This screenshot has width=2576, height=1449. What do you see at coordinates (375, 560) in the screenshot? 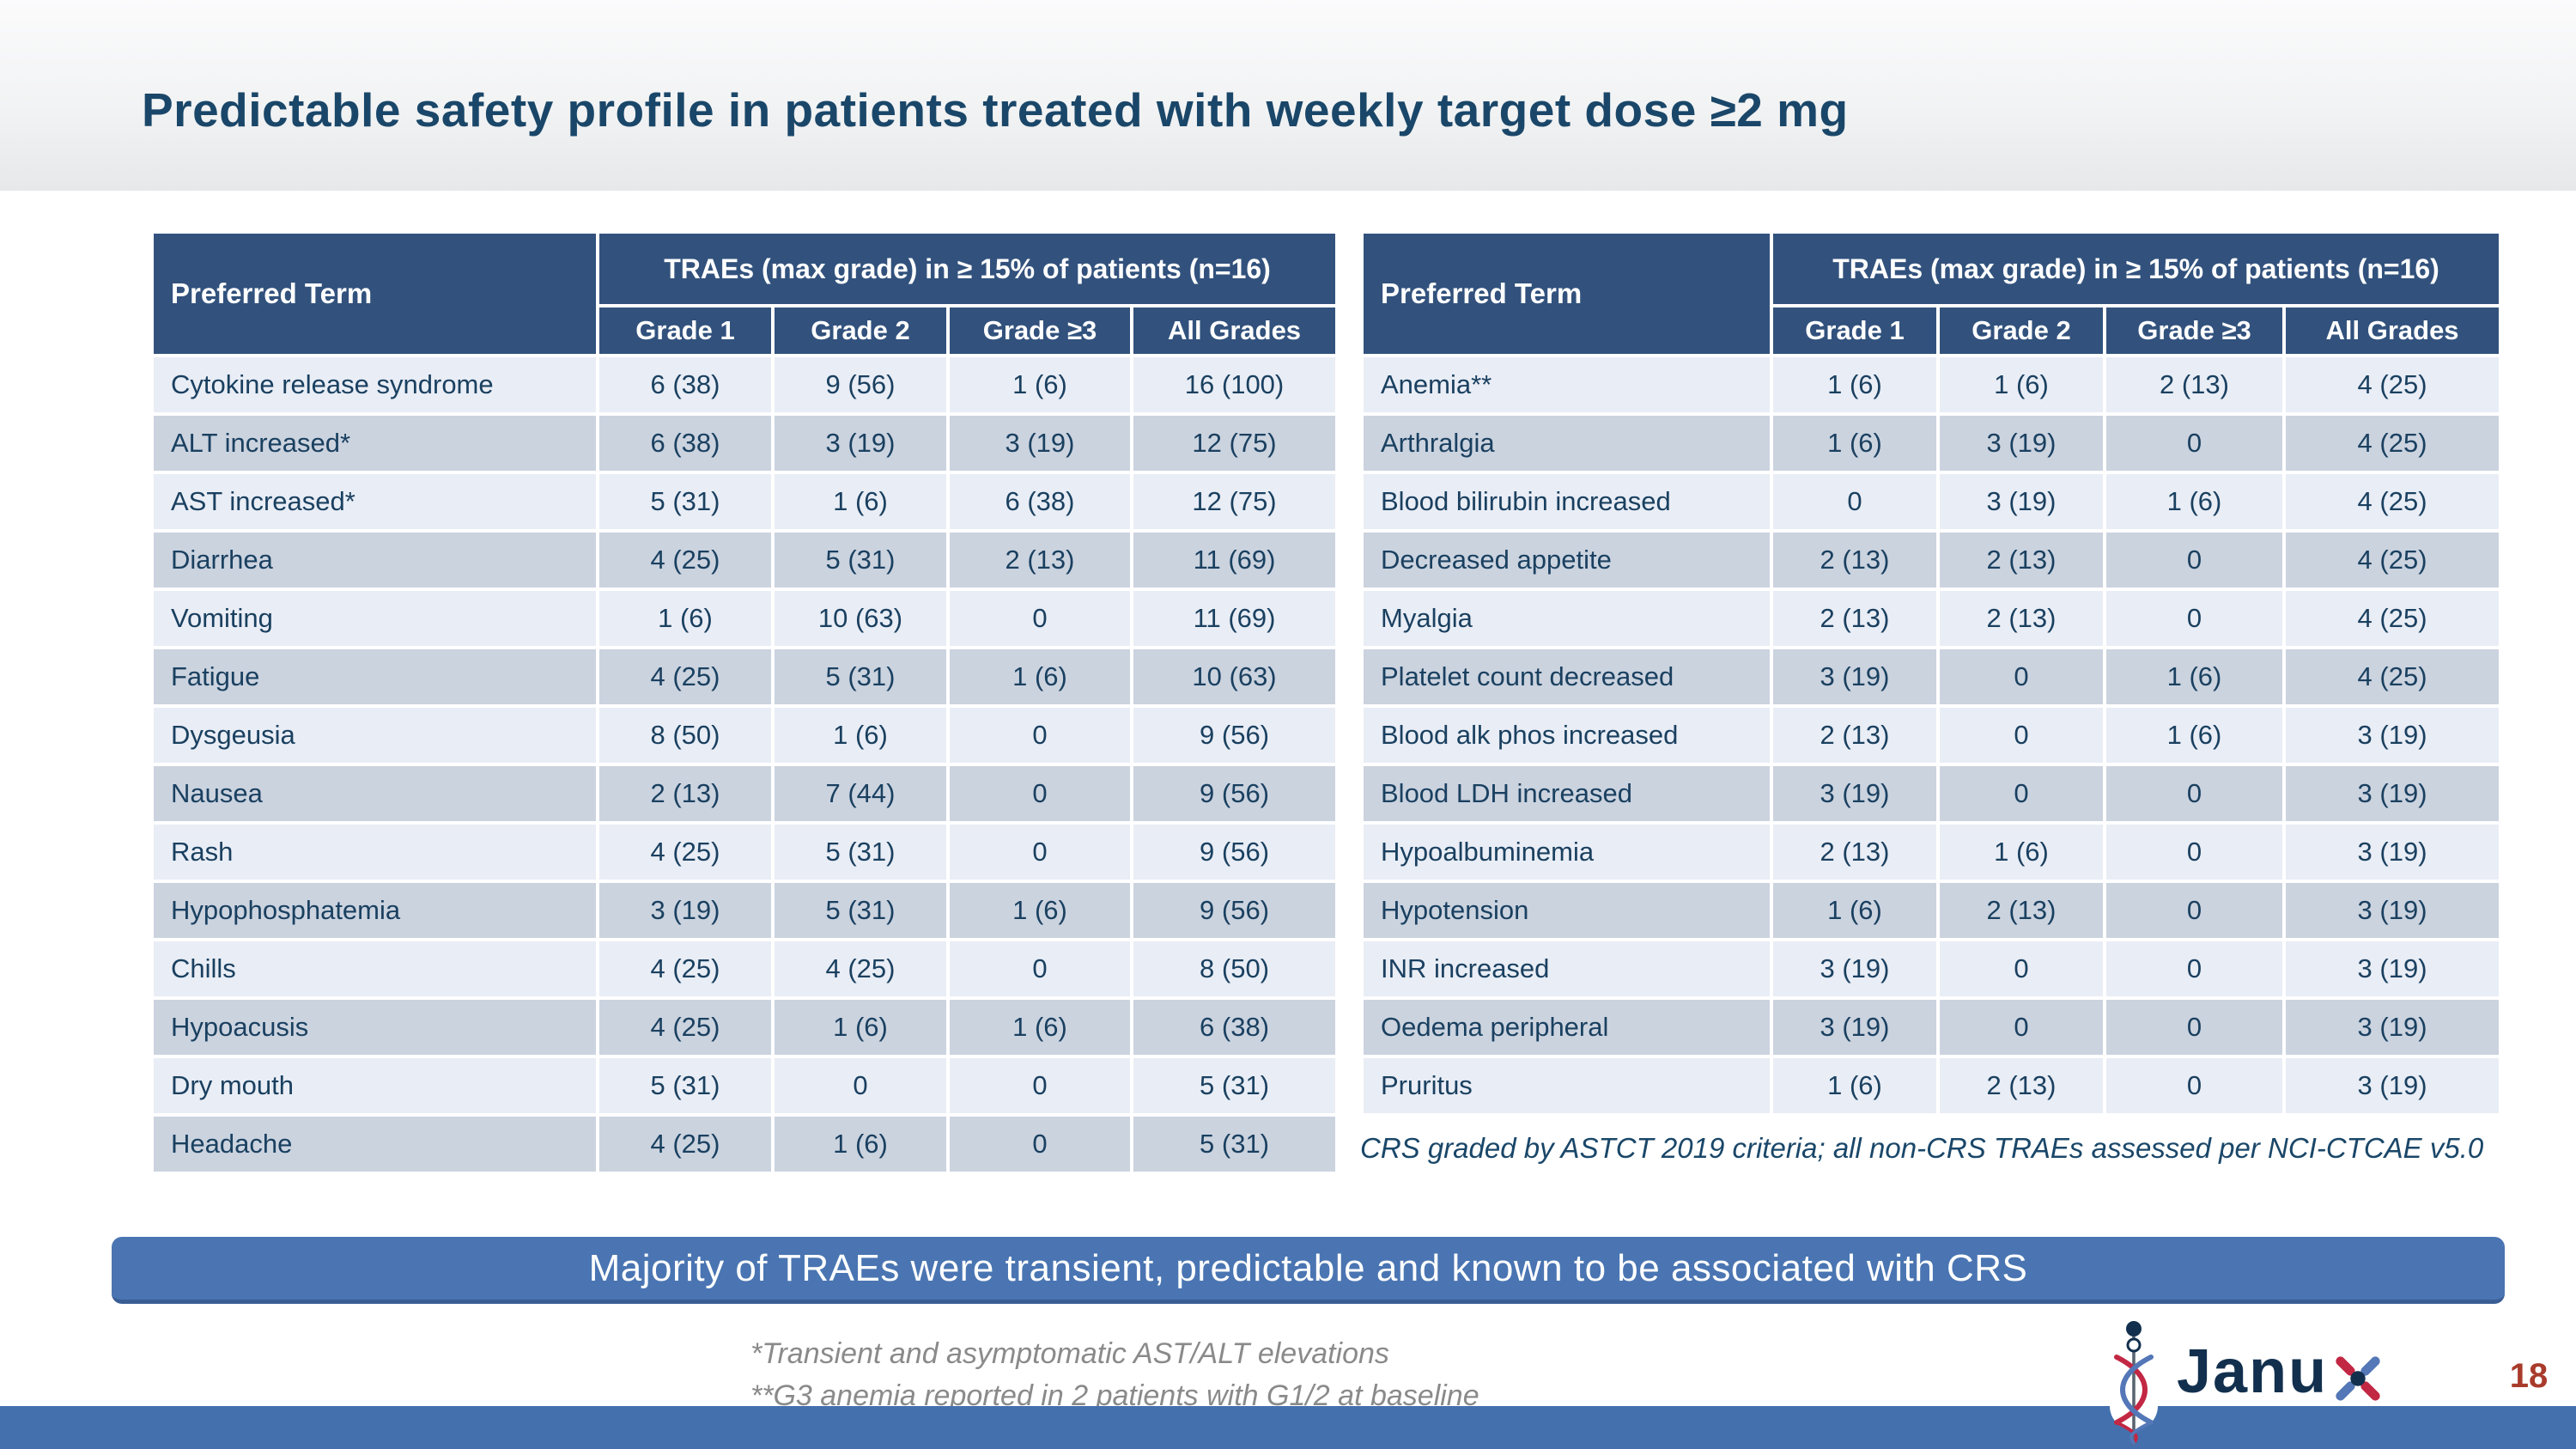
I see `preferred-term-cell: Diarrhea` at bounding box center [375, 560].